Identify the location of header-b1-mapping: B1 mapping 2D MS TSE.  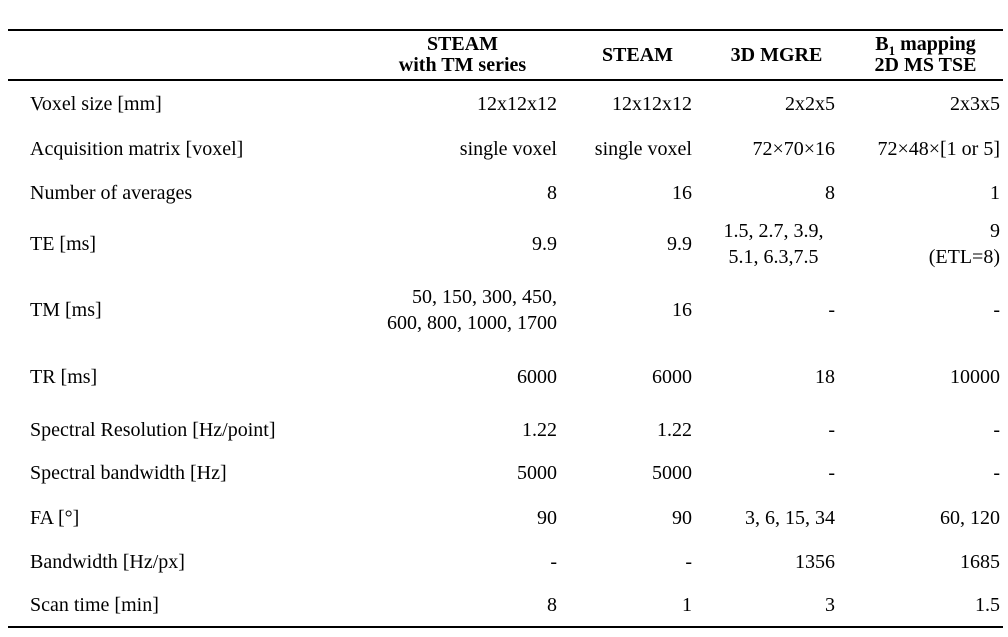
(925, 55).